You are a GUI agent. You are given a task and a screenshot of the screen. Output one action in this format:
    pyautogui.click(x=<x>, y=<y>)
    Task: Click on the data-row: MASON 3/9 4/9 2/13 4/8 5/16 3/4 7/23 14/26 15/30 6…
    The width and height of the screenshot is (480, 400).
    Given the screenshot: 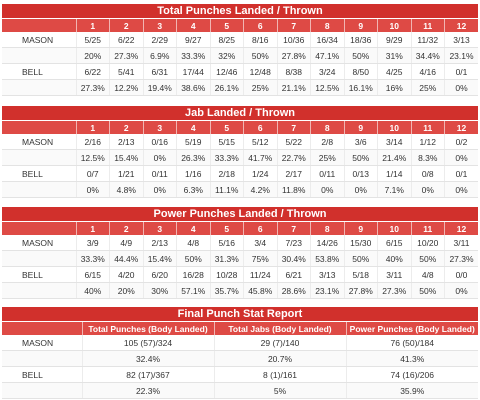 What is the action you would take?
    pyautogui.click(x=240, y=243)
    